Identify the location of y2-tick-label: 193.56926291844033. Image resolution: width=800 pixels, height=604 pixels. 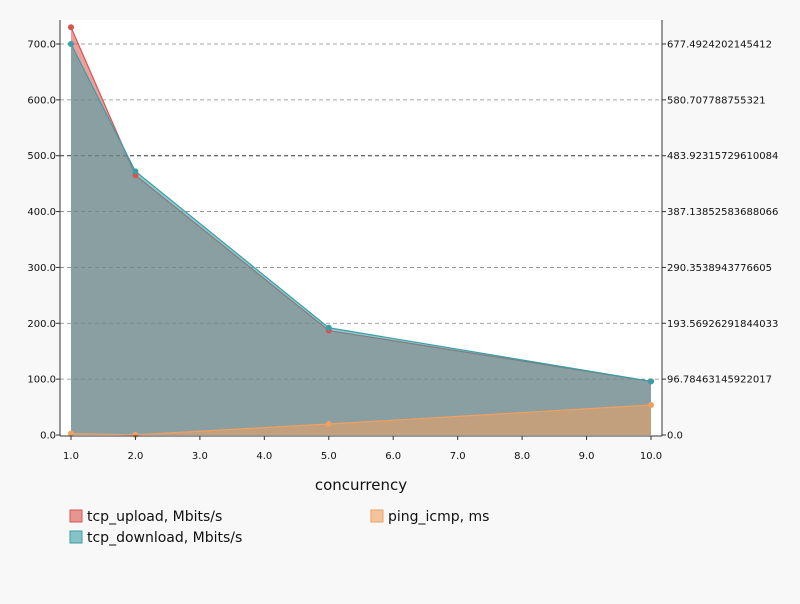
(722, 324).